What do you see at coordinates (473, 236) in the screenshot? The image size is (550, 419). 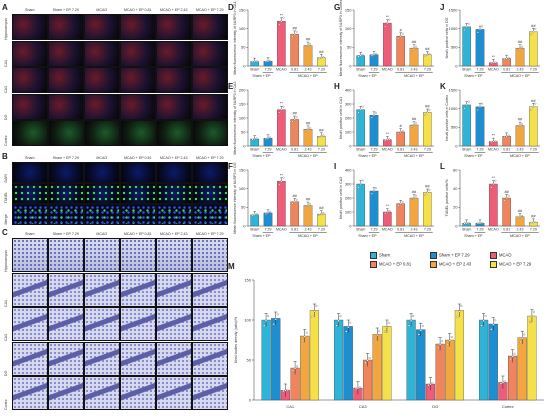 I see `x-group-label: Sham + EP` at bounding box center [473, 236].